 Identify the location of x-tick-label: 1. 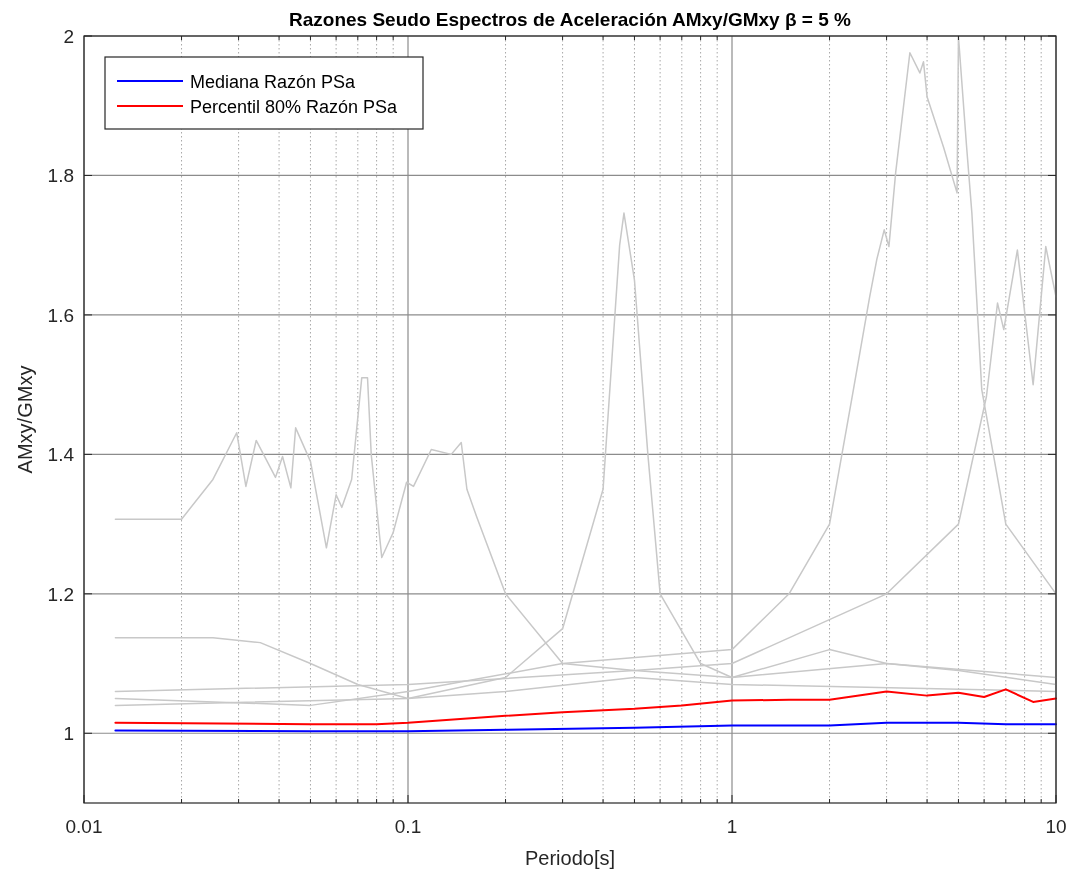
(732, 826).